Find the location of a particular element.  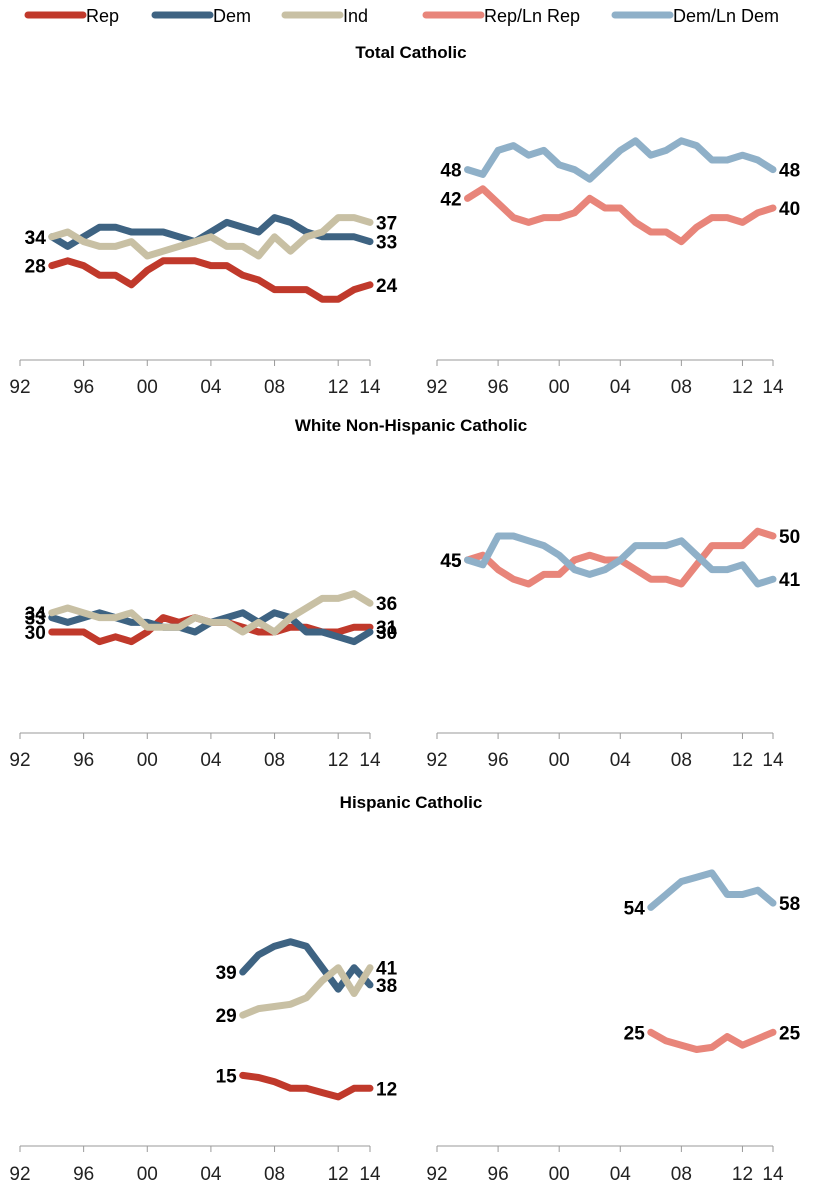

series-line-demlean-1-right is located at coordinates (620, 560).